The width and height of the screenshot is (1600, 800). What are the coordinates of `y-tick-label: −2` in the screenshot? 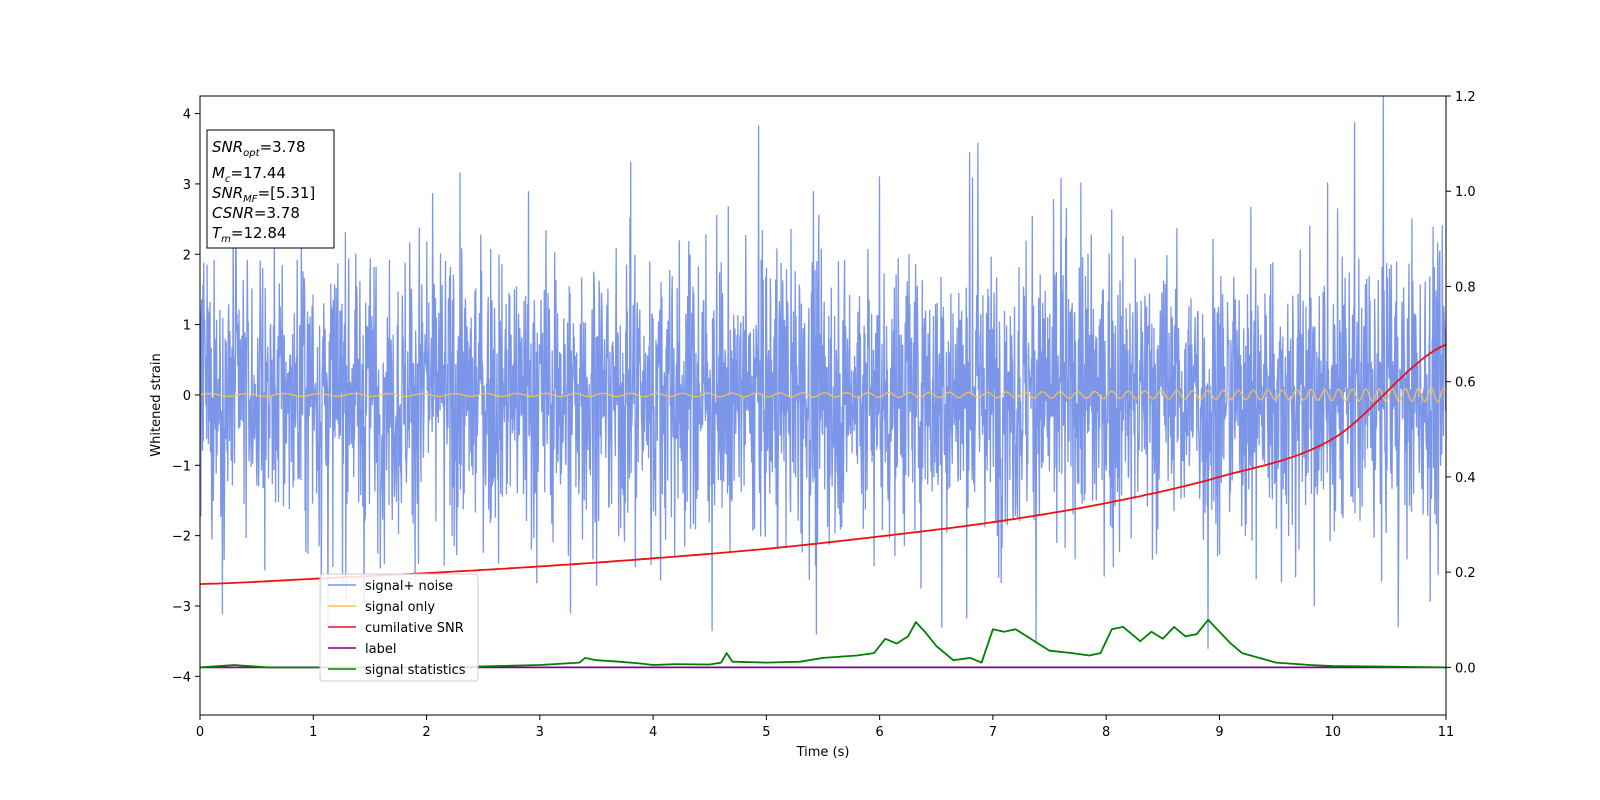 It's located at (181, 537).